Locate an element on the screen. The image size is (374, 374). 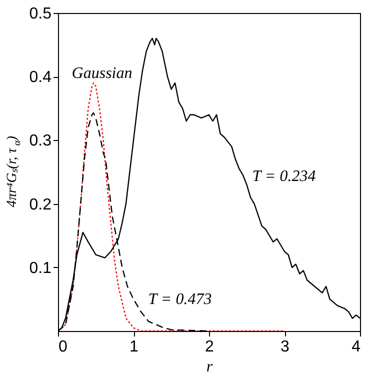
y-axis-title: 4πr⁴Gₛ(r, τα) is located at coordinates (14, 172).